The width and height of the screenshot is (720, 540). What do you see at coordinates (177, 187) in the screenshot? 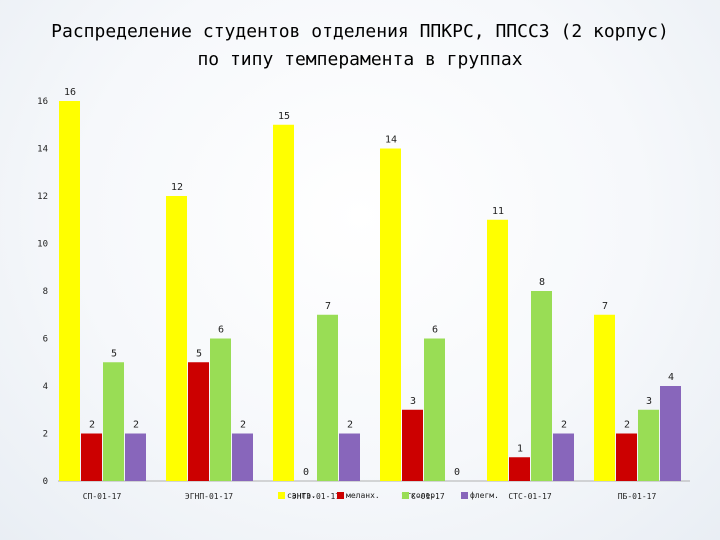
I see `data-label: 12` at bounding box center [177, 187].